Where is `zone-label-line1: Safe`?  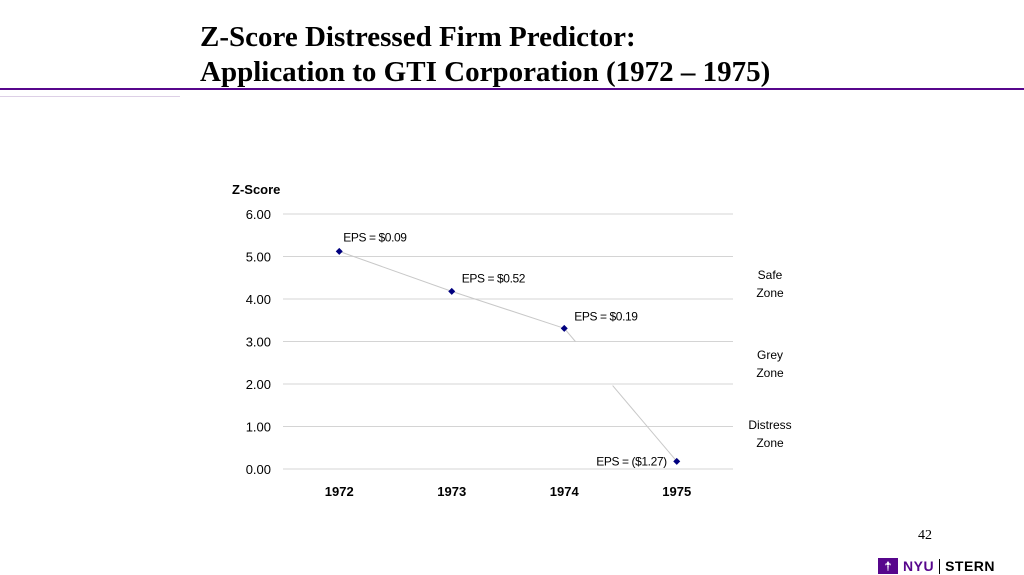
zone-label-line1: Safe is located at coordinates (770, 275).